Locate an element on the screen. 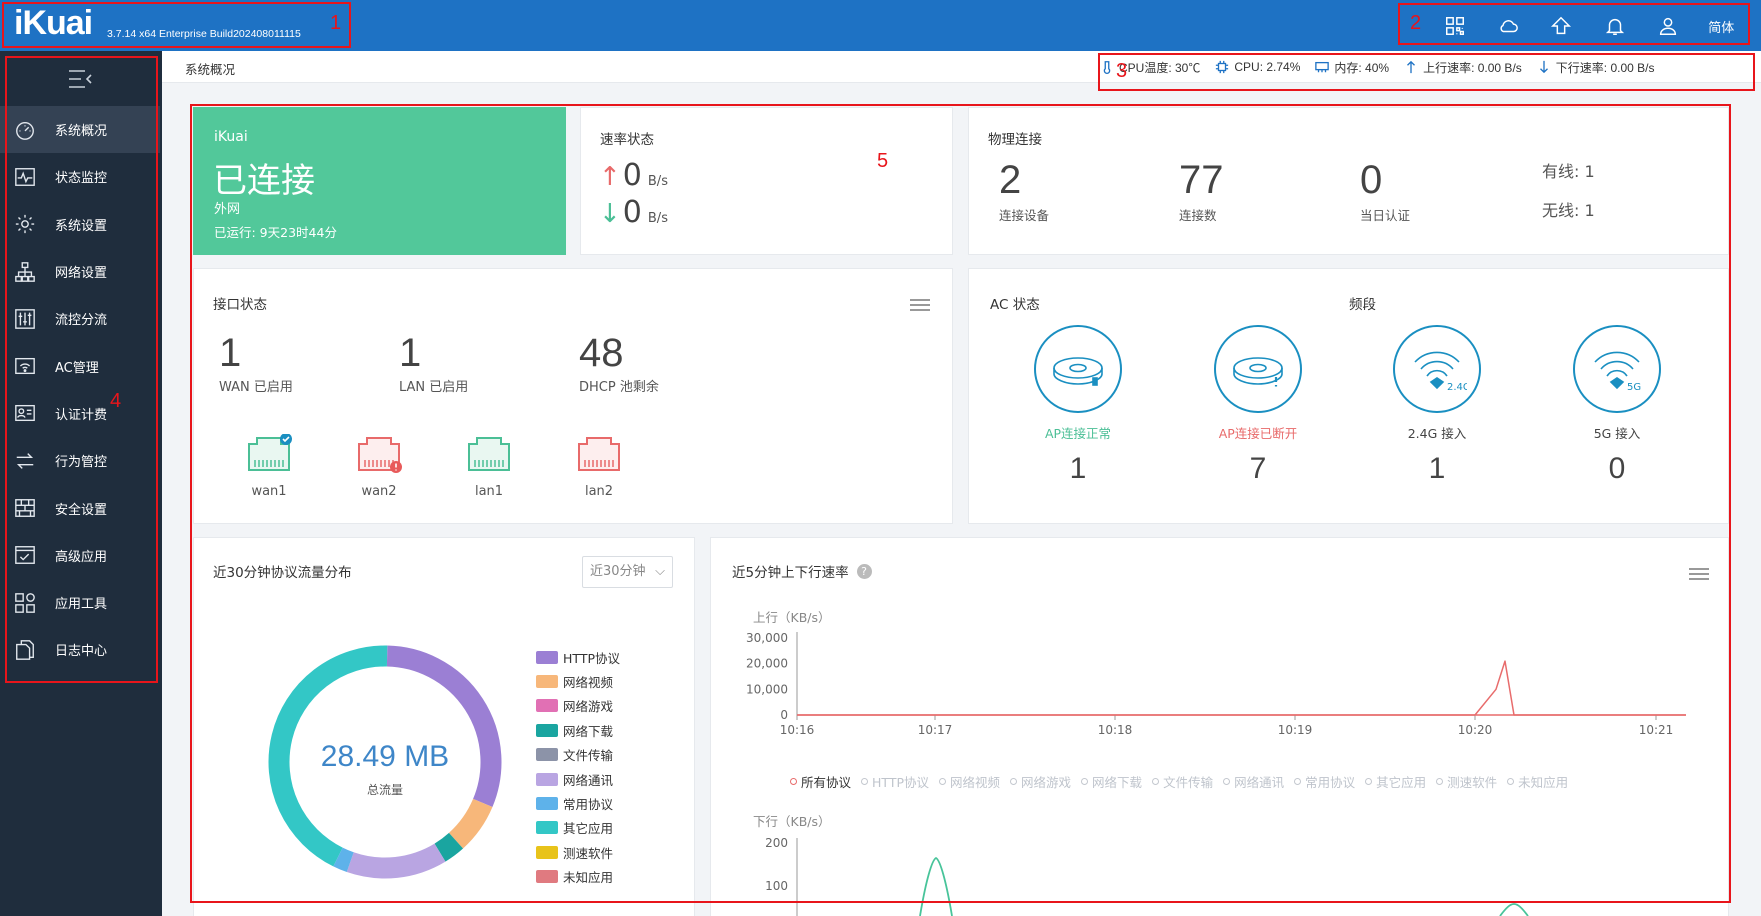 Image resolution: width=1761 pixels, height=916 pixels. legend-item: 网络视频 is located at coordinates (578, 681).